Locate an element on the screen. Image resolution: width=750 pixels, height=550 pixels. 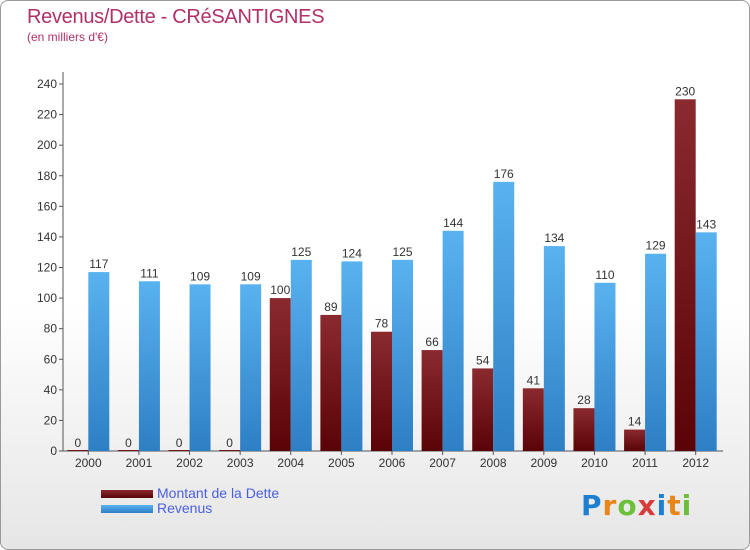
value-label-debt-2007: 66 is located at coordinates (432, 342).